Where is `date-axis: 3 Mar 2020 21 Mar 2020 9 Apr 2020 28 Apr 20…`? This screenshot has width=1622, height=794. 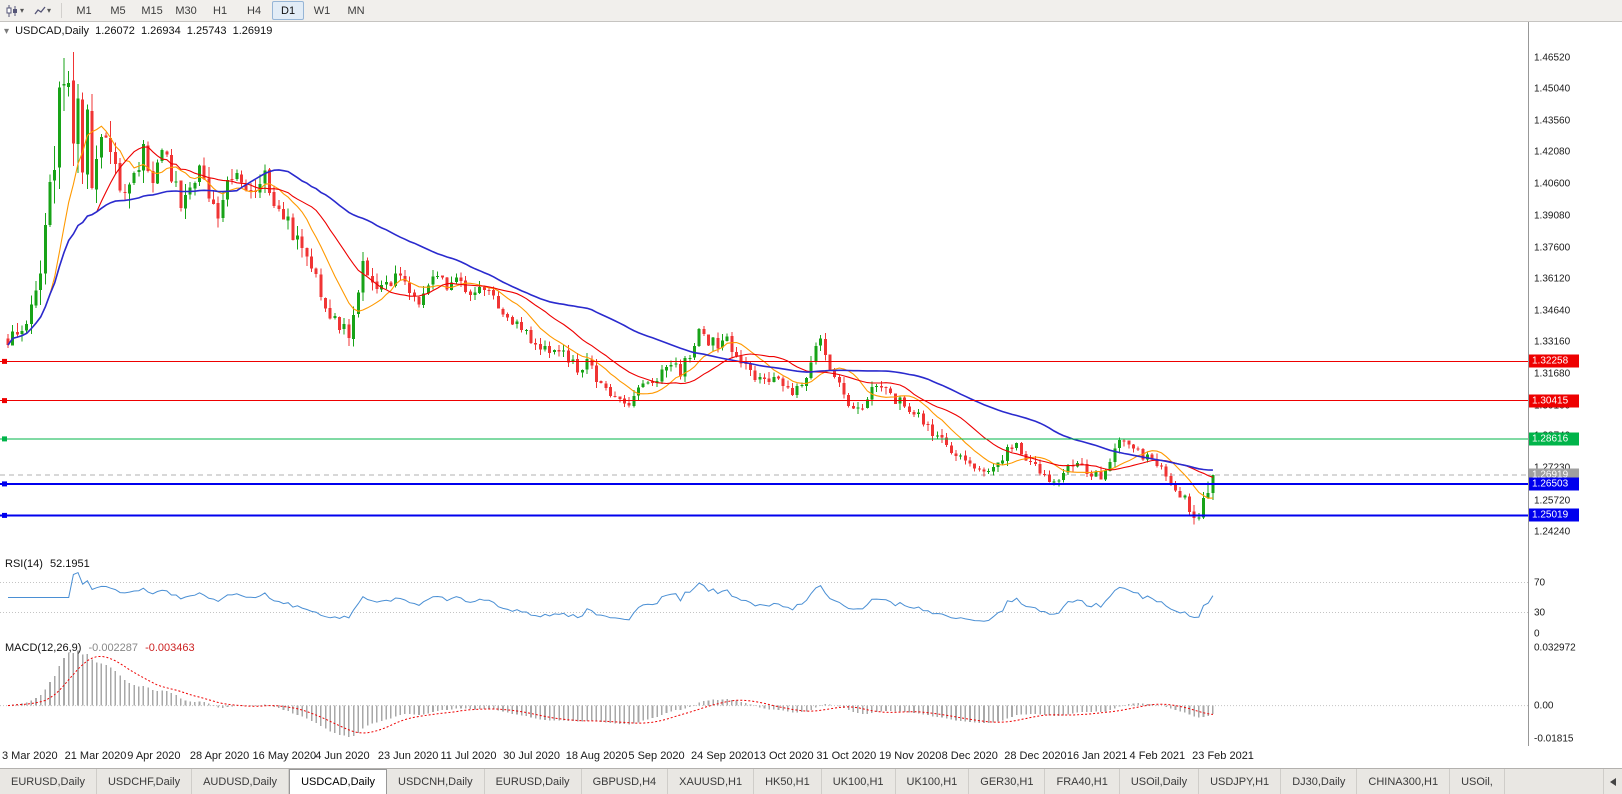
date-axis: 3 Mar 2020 21 Mar 2020 9 Apr 2020 28 Apr 20… is located at coordinates (811, 757).